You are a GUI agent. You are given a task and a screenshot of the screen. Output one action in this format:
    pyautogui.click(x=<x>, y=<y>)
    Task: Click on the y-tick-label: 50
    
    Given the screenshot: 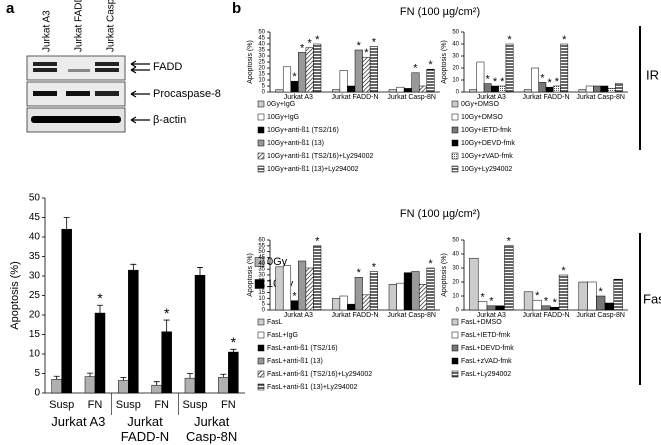 What is the action you would take?
    pyautogui.click(x=261, y=33)
    